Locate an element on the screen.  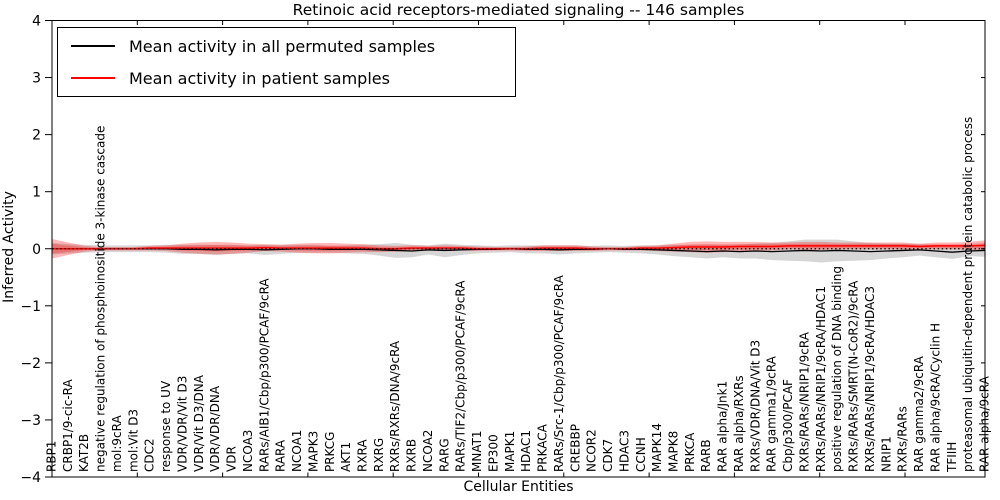
legend-item-permuted: Mean activity in all permuted samples is located at coordinates (286, 46).